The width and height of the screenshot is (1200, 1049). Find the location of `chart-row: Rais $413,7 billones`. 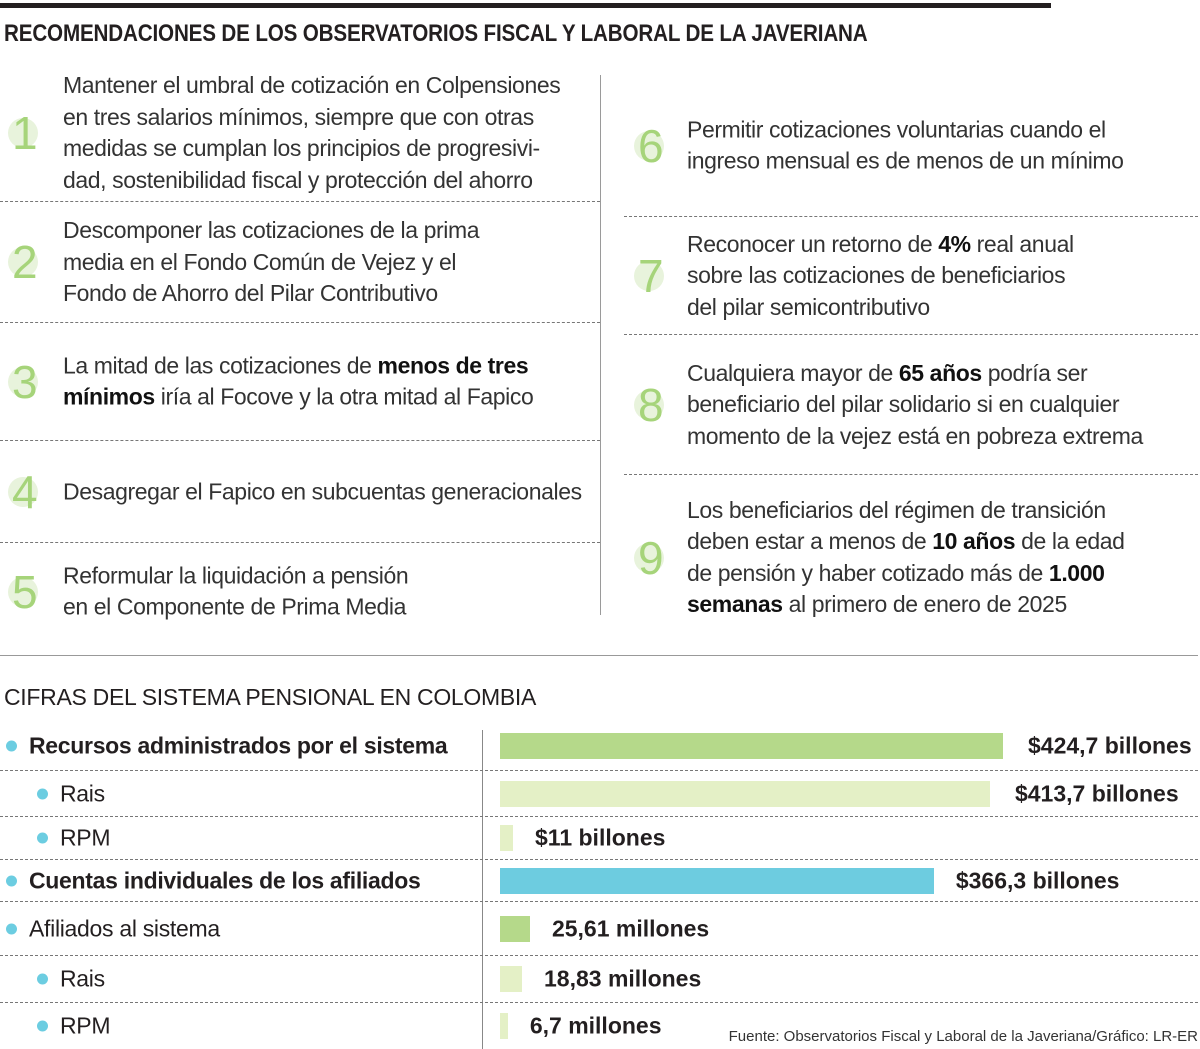

chart-row: Rais $413,7 billones is located at coordinates (599, 794).